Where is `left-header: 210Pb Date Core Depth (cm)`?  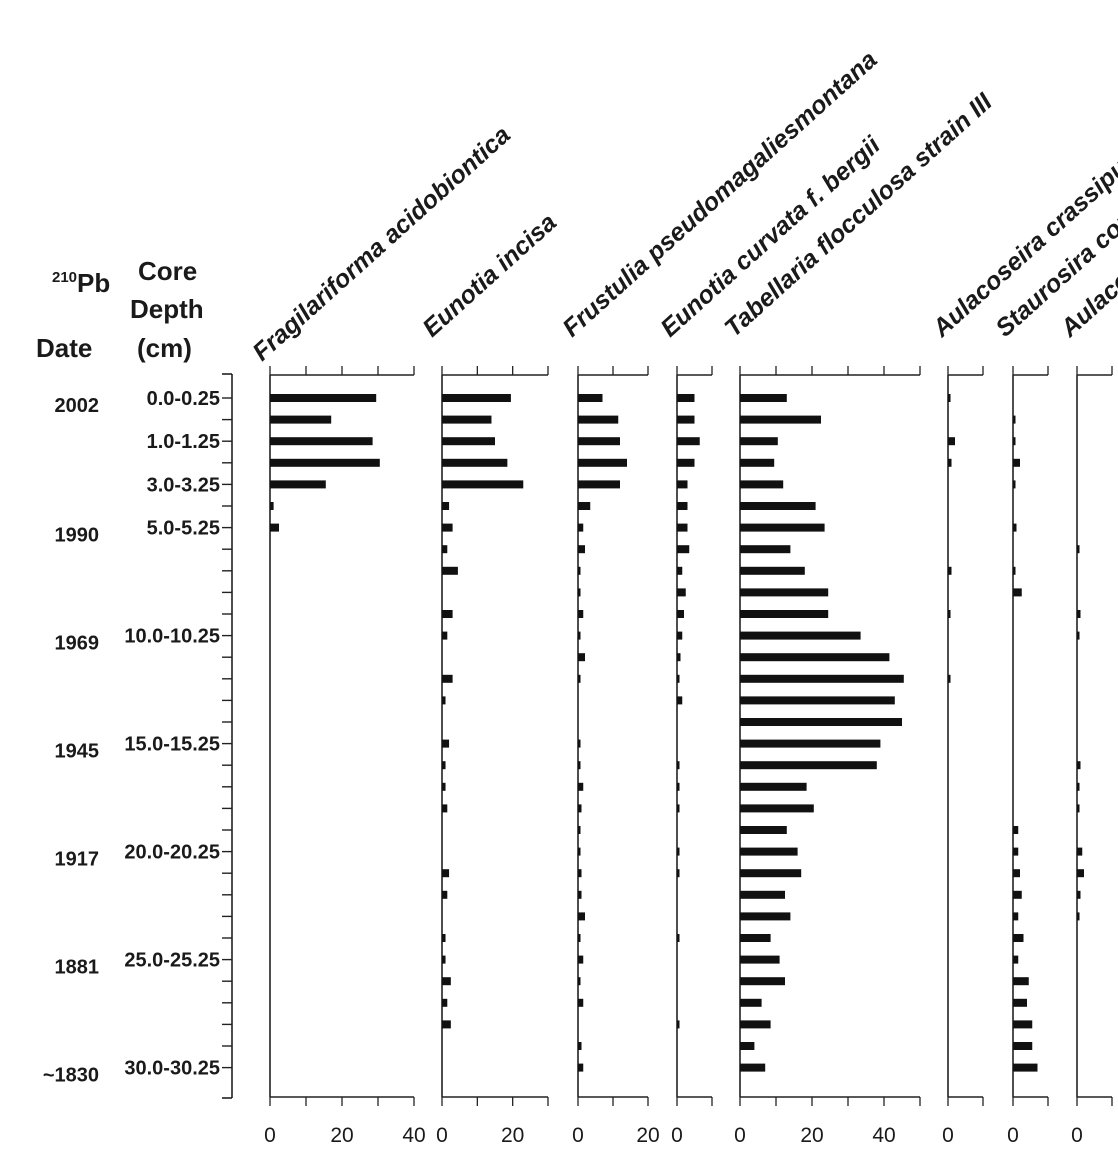 left-header: 210Pb Date Core Depth (cm) is located at coordinates (120, 309).